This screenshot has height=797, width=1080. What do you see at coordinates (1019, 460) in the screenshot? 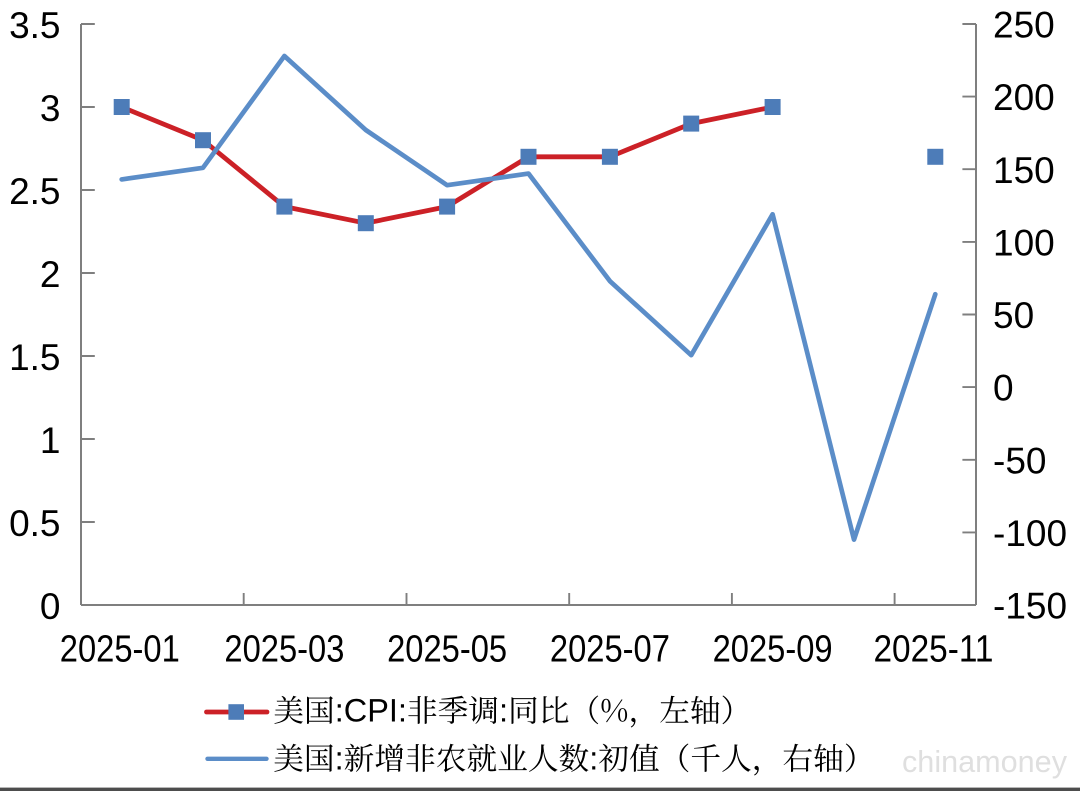
I see `svg-text: -50` at bounding box center [1019, 460].